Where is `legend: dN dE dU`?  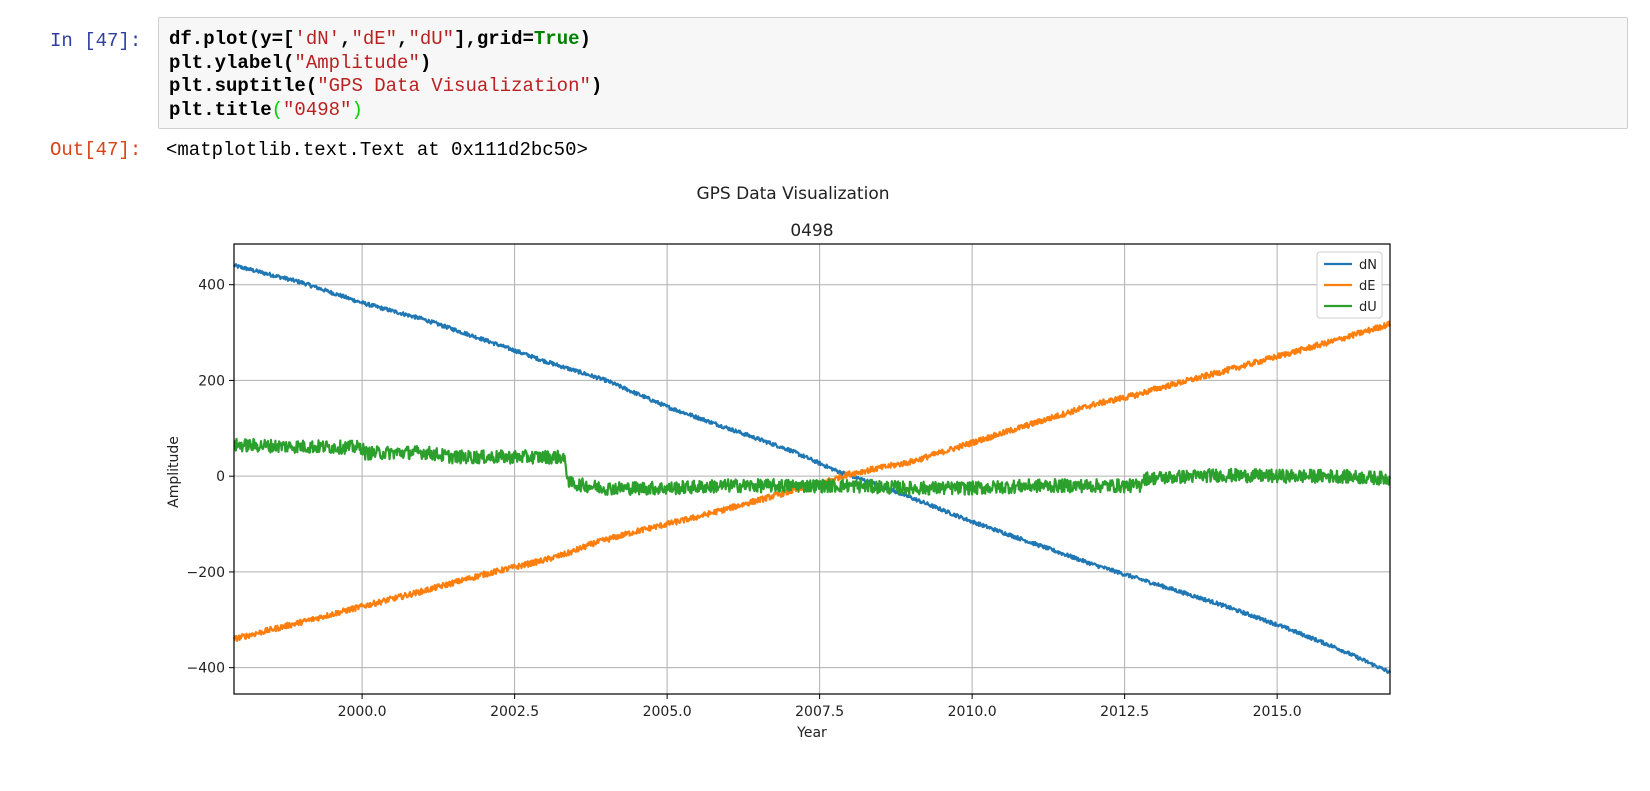 legend: dN dE dU is located at coordinates (1349, 285).